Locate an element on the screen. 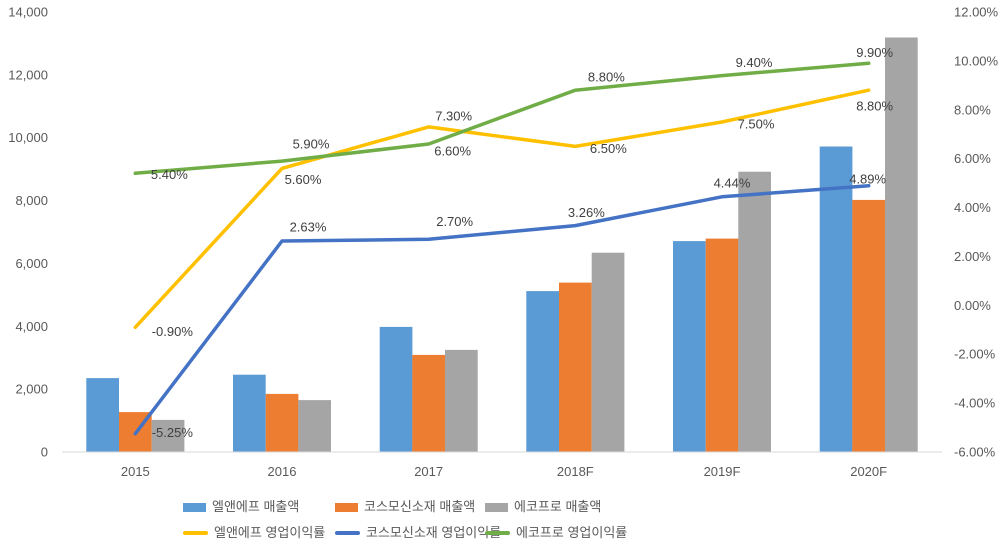 This screenshot has height=549, width=1003. left-axis-tick-label: 4,000 is located at coordinates (31, 326).